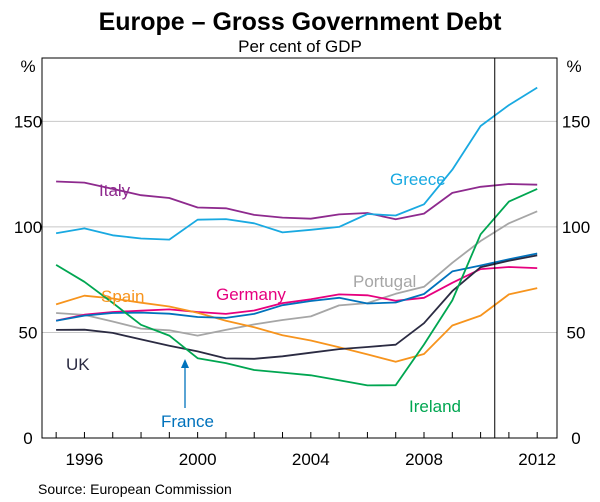 The image size is (600, 502). Describe the element at coordinates (28, 332) in the screenshot. I see `y-tick-left-50: 50` at that location.